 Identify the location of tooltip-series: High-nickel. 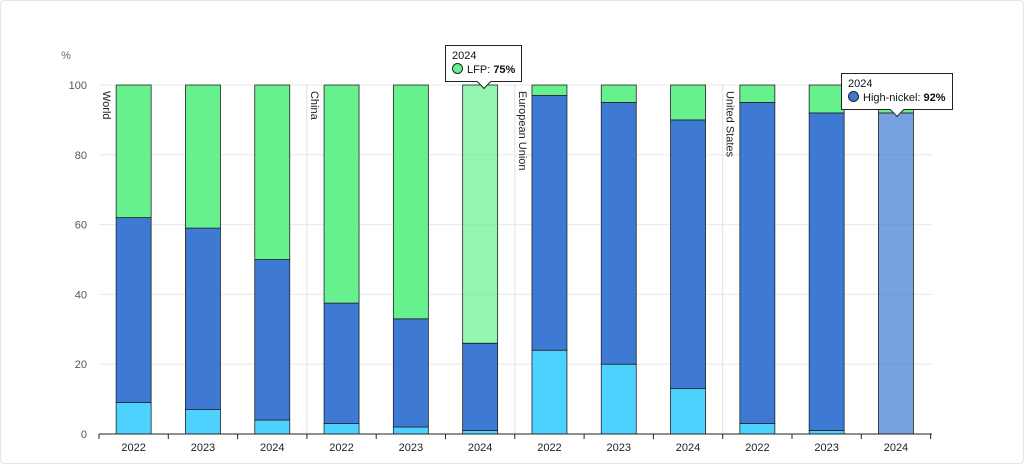
(890, 98).